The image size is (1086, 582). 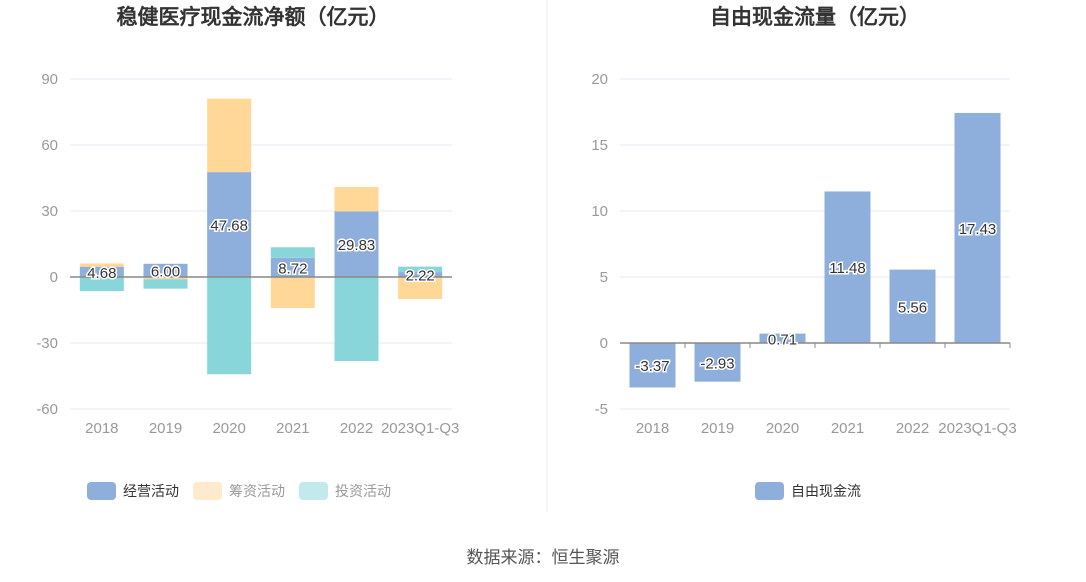 I want to click on data-source: 数据来源：恒生聚源, so click(x=543, y=557).